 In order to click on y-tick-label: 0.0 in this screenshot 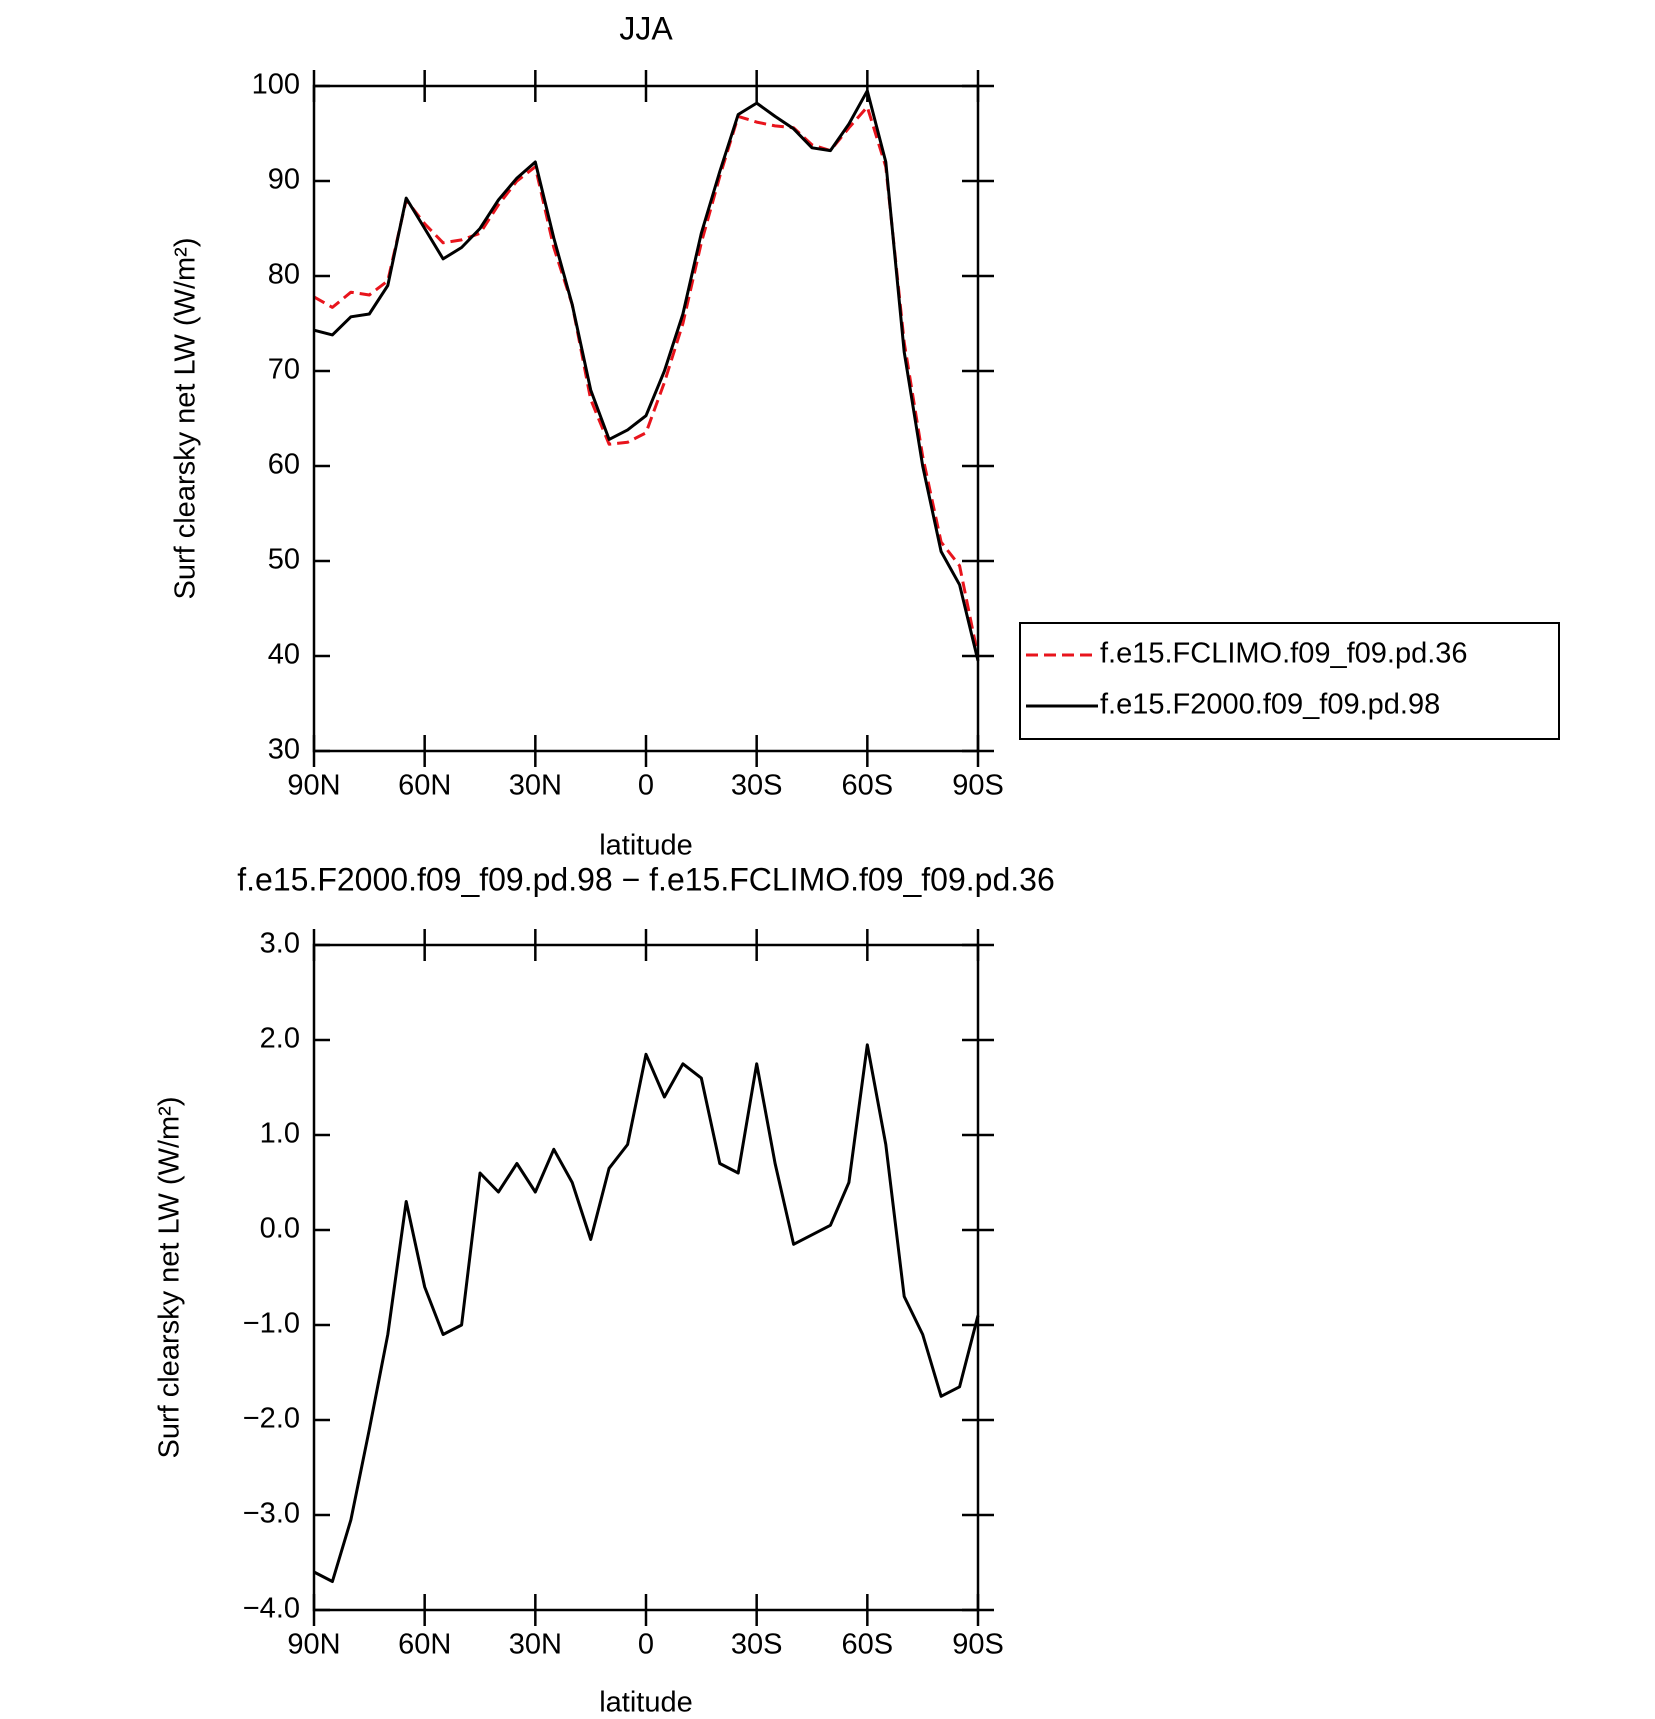, I will do `click(280, 1229)`.